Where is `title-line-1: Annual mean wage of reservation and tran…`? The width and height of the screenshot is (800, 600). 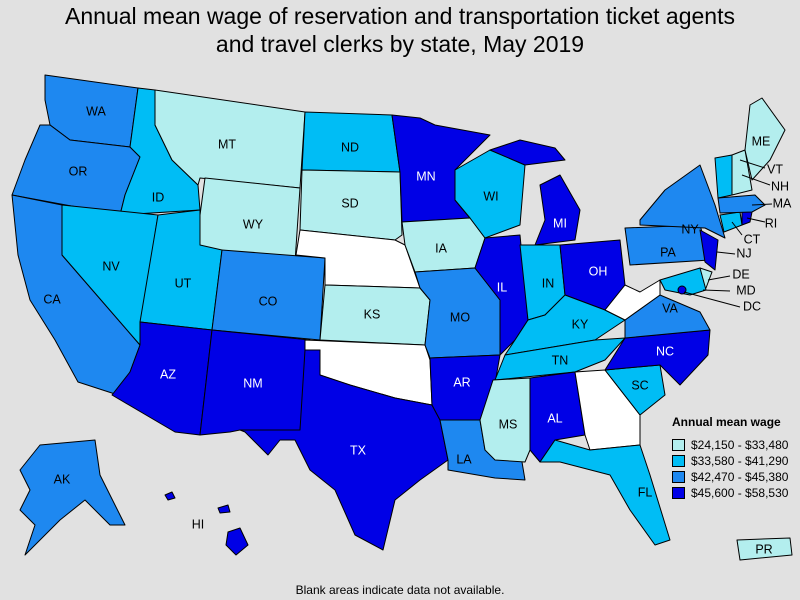 title-line-1: Annual mean wage of reservation and tran… is located at coordinates (400, 16).